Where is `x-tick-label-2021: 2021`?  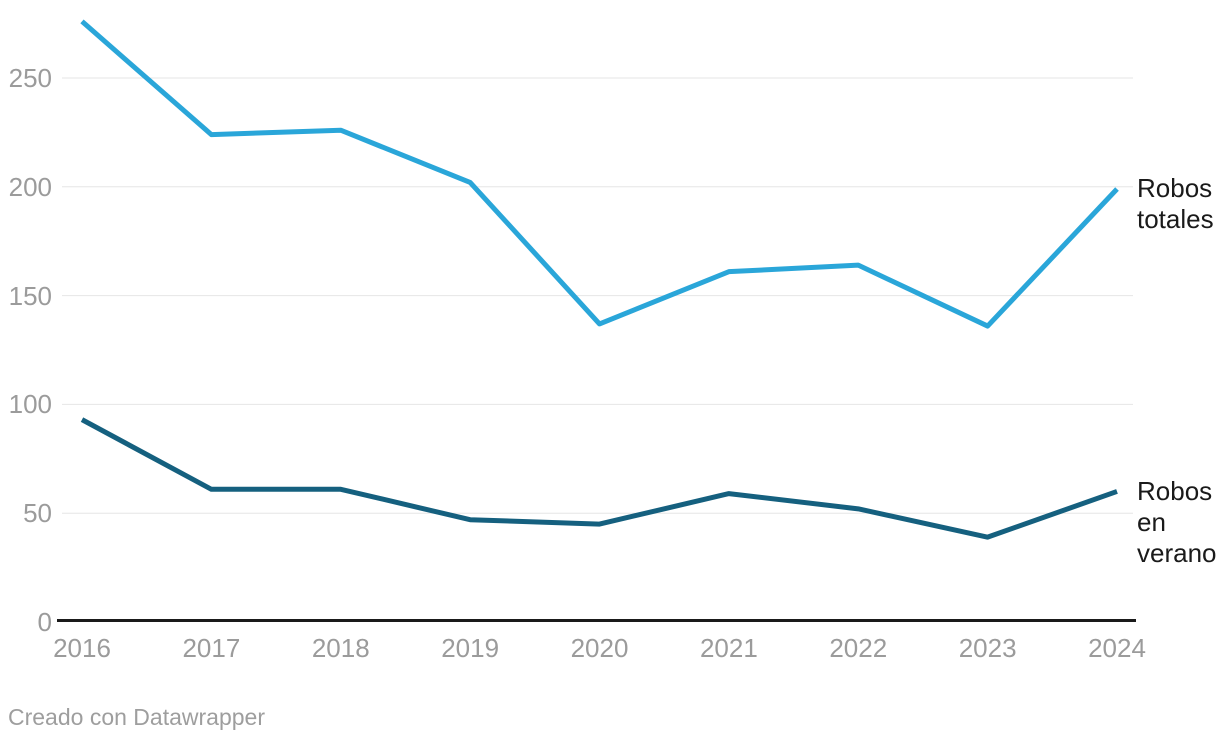
x-tick-label-2021: 2021 is located at coordinates (728, 648).